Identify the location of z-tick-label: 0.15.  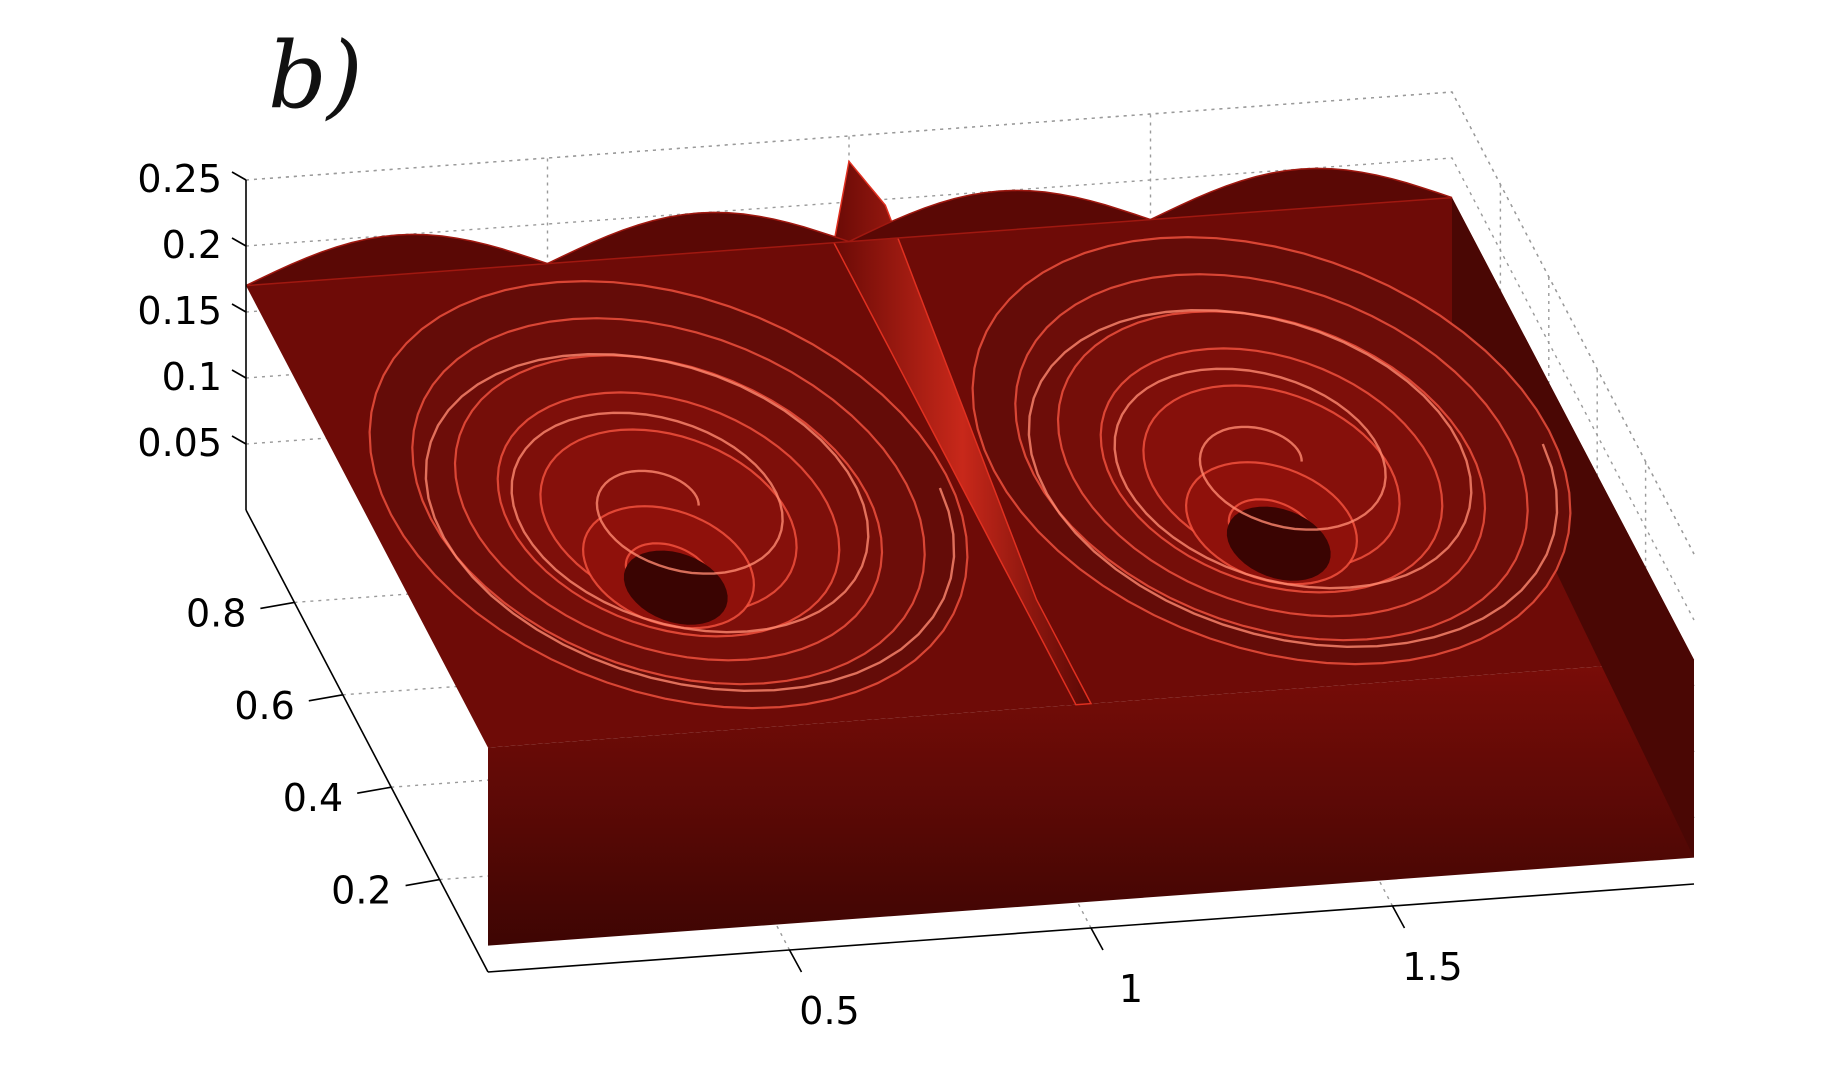
(179, 311).